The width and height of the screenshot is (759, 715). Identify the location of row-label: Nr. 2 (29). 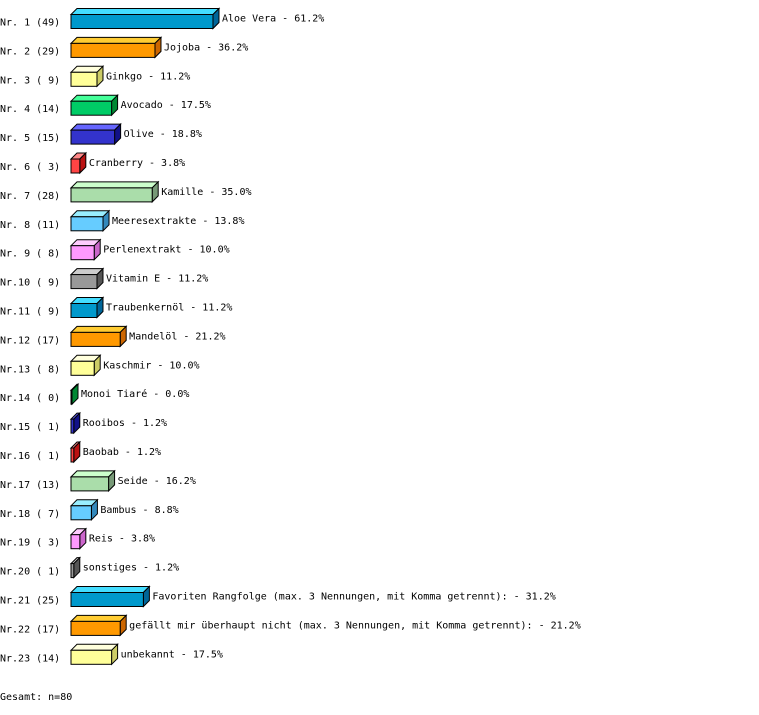
(30, 51).